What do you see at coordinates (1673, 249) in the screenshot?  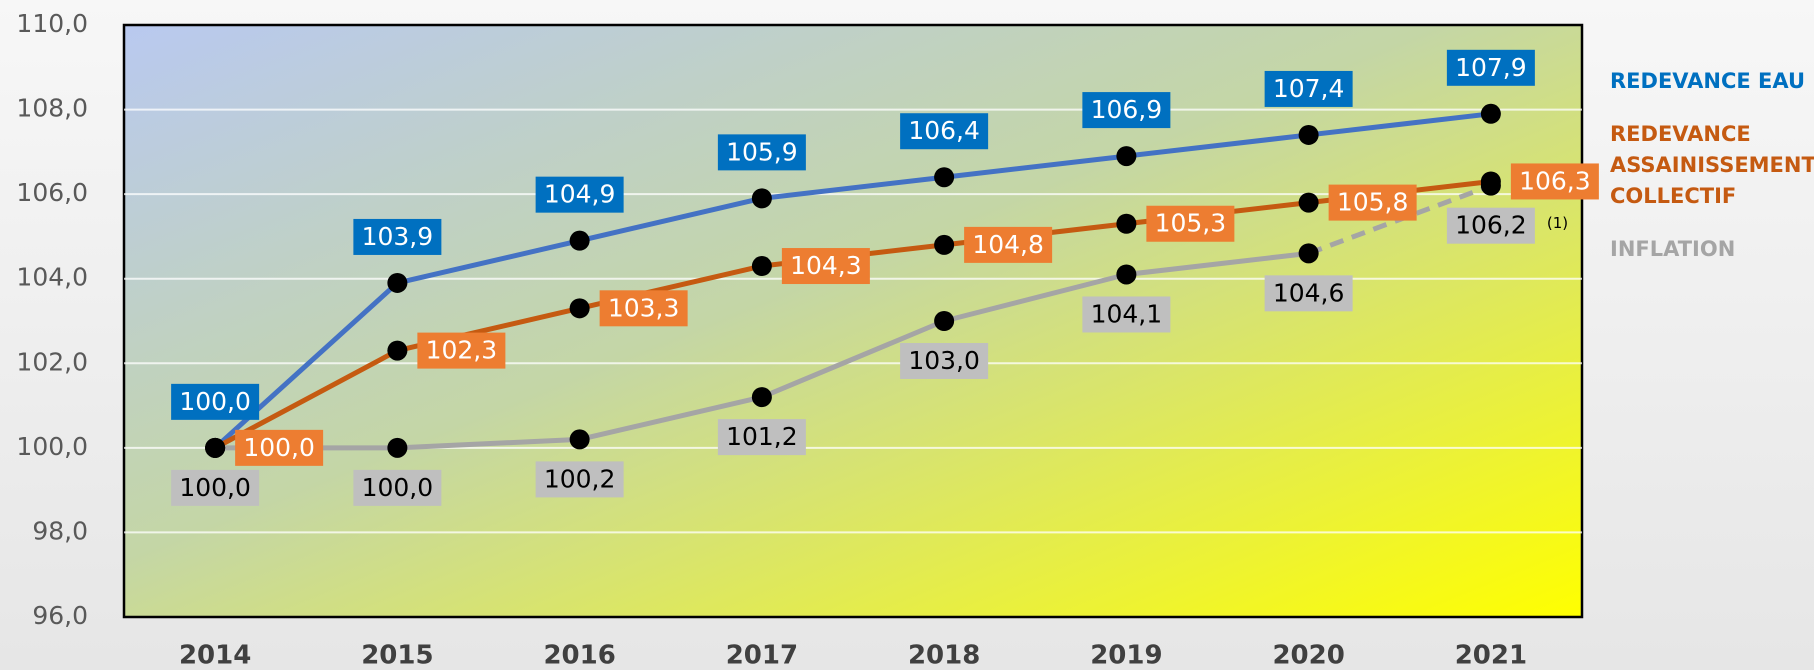 I see `legend-entry: INFLATION` at bounding box center [1673, 249].